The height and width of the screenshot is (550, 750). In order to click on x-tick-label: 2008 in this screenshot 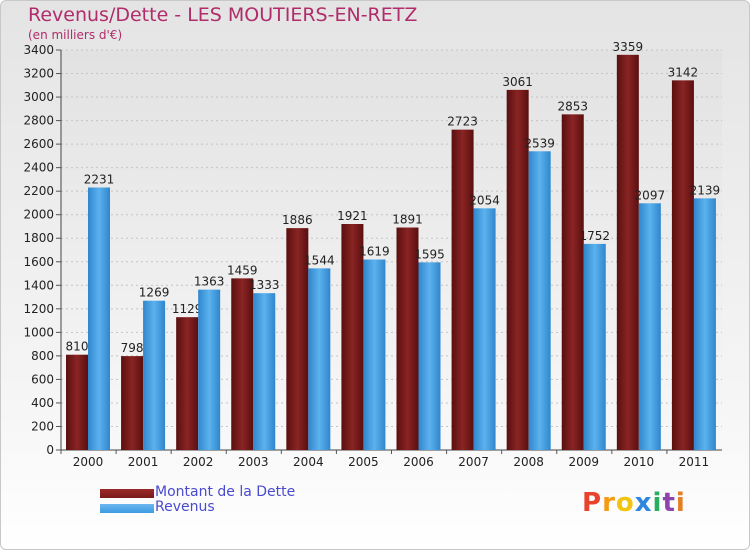, I will do `click(528, 462)`.